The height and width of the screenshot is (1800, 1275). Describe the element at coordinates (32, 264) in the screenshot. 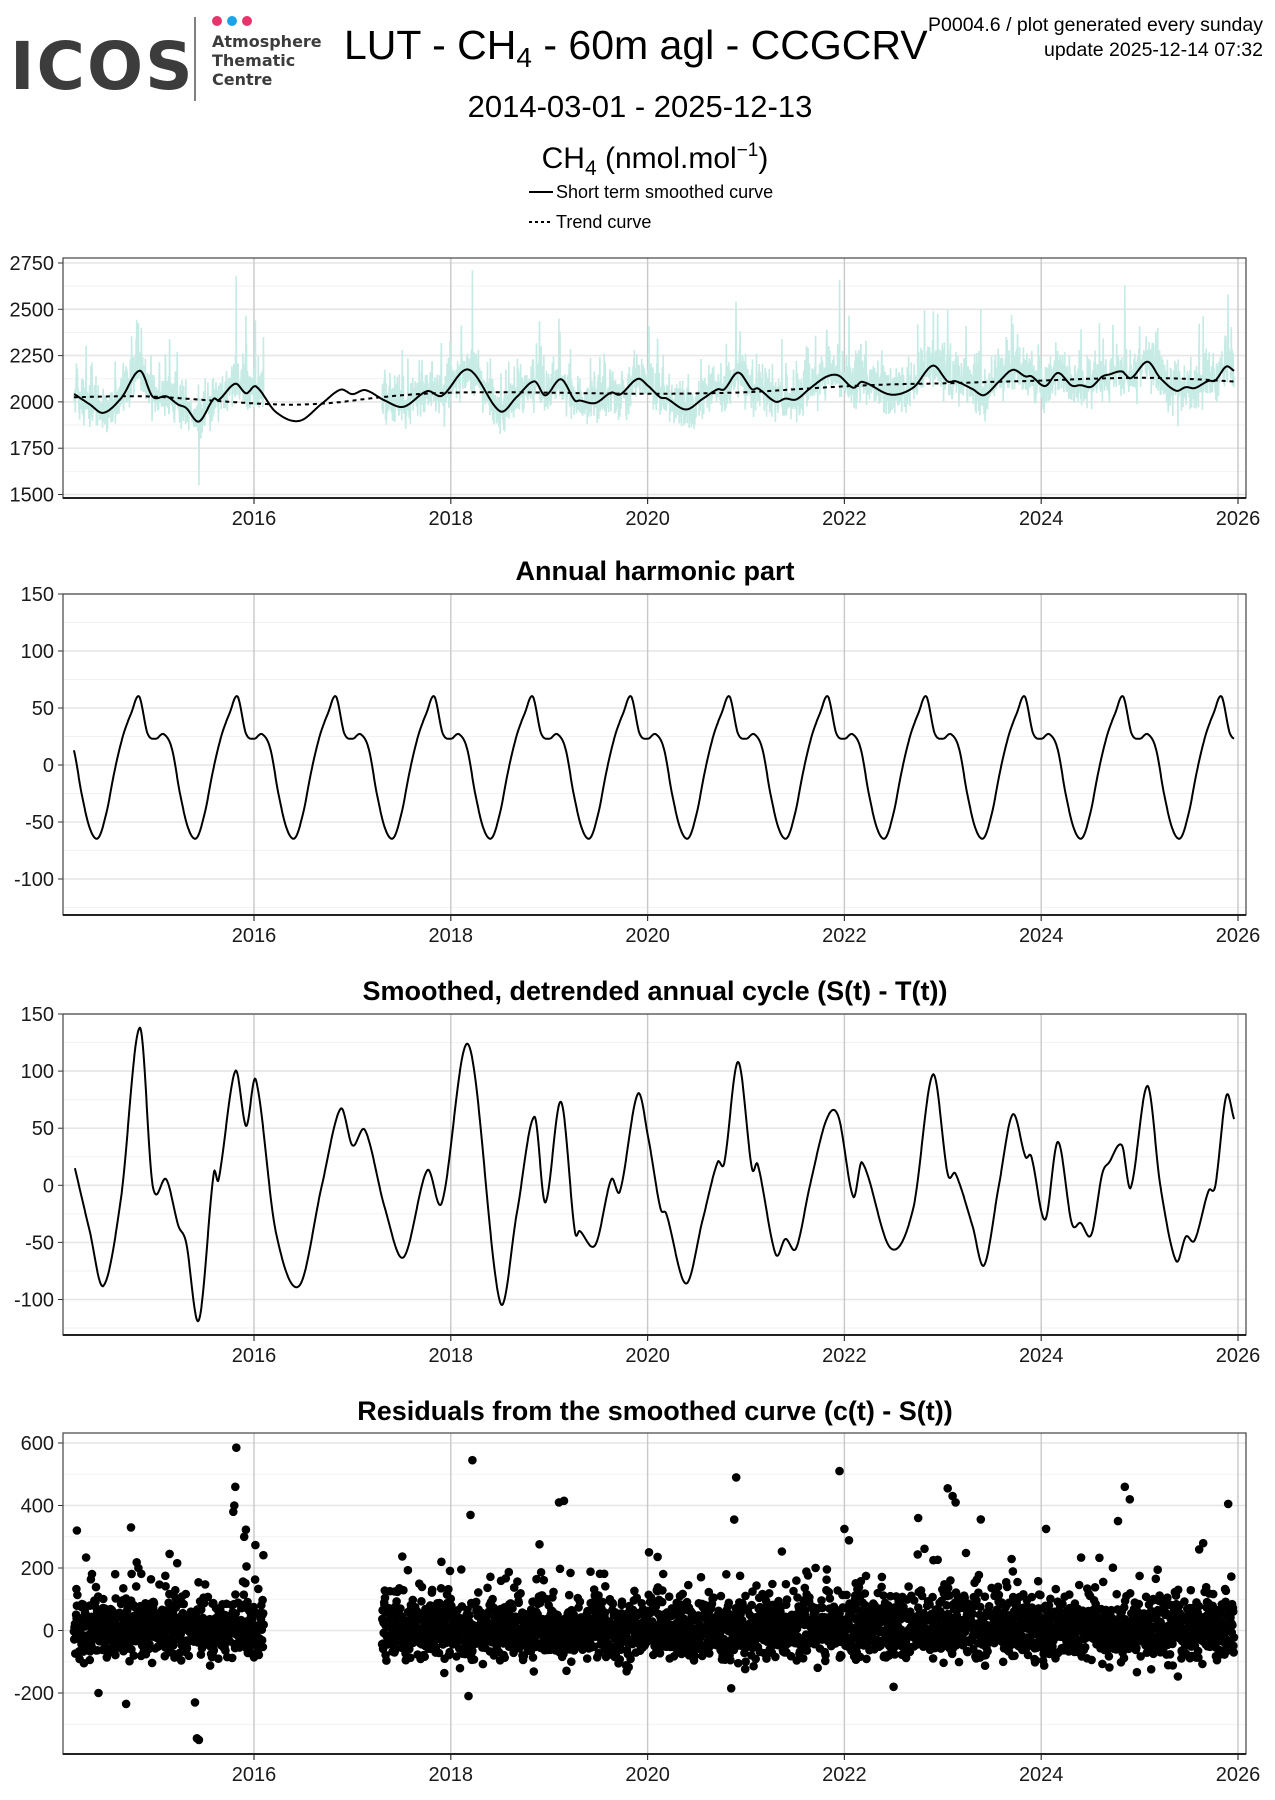

I see `y-tick-label: 2750` at that location.